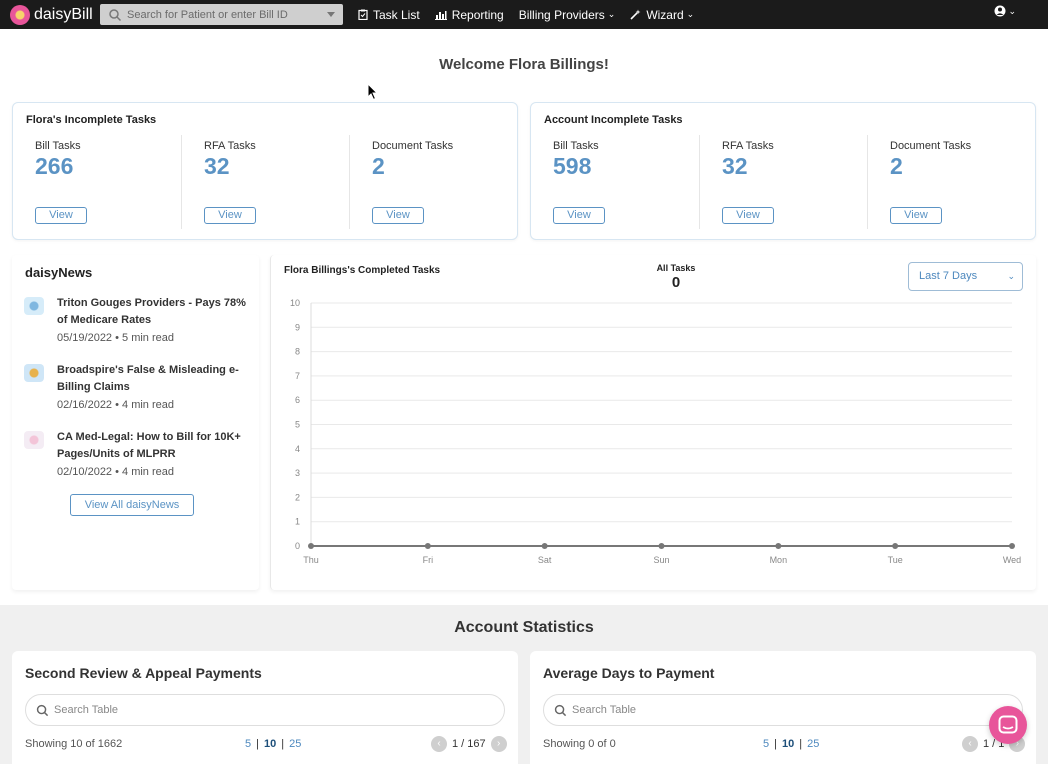 Image resolution: width=1048 pixels, height=764 pixels. What do you see at coordinates (579, 744) in the screenshot?
I see `showing-count: Showing 0 of 0` at bounding box center [579, 744].